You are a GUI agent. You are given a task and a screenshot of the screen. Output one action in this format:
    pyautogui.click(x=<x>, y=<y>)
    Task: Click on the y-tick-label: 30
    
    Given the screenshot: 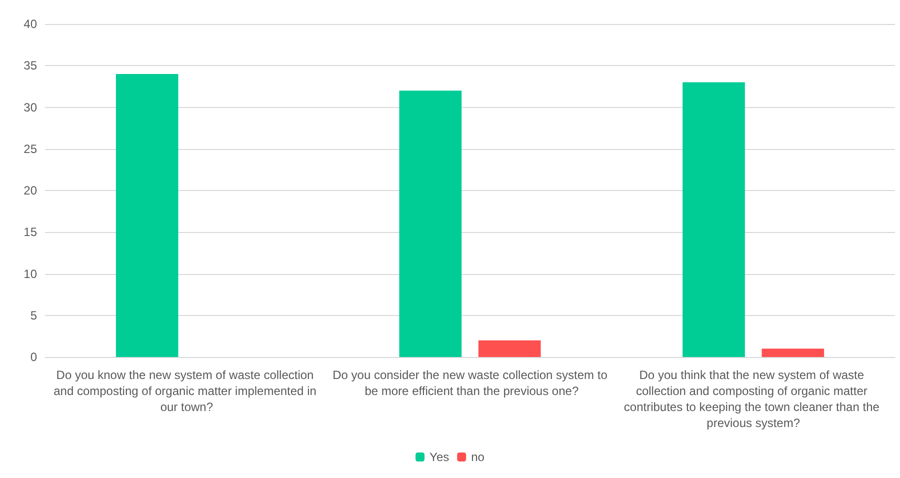 What is the action you would take?
    pyautogui.click(x=31, y=107)
    